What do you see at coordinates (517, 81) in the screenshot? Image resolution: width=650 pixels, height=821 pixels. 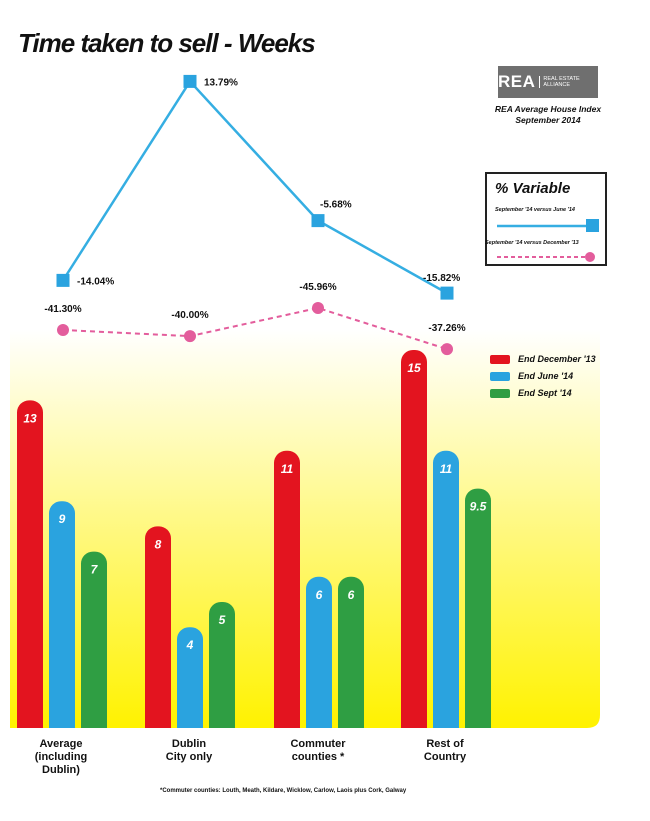 I see `logo-main-text: REA` at bounding box center [517, 81].